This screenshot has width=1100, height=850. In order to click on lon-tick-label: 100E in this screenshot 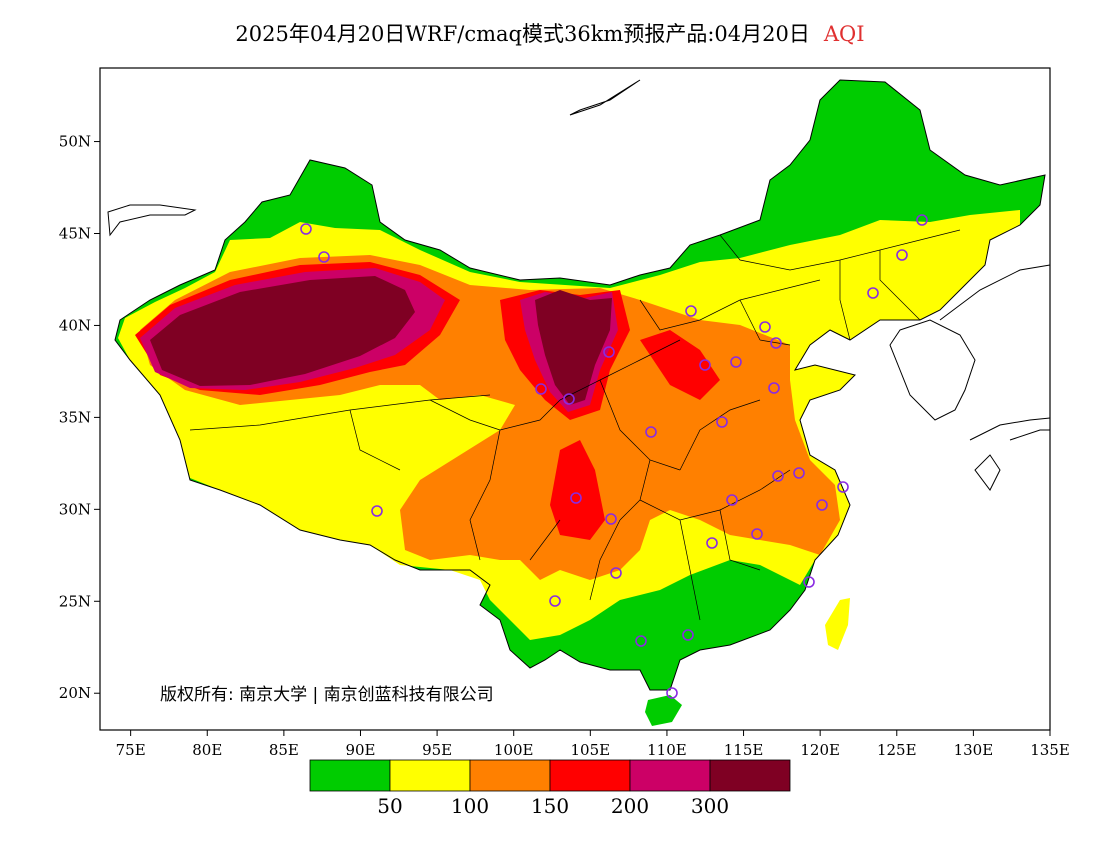, I will do `click(514, 750)`.